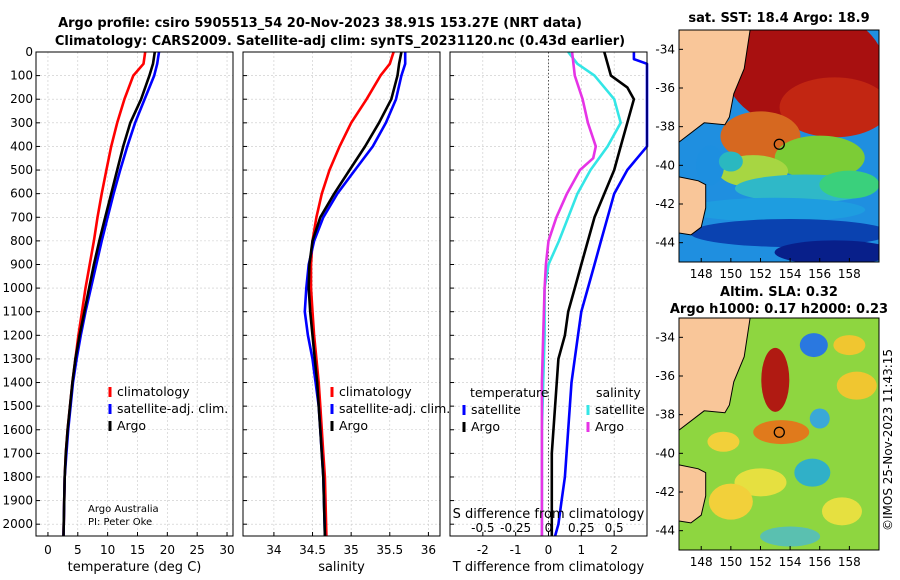  Describe the element at coordinates (167, 550) in the screenshot. I see `x-tick-label: 20` at that location.